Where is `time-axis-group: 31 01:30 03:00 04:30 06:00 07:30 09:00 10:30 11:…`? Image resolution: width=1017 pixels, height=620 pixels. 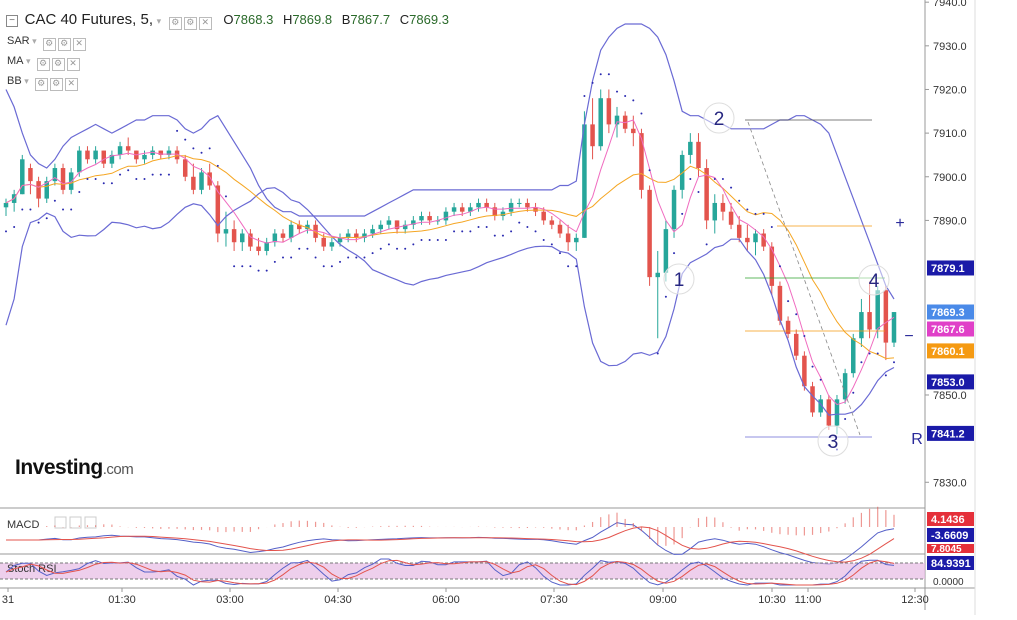
time-axis-group: 31 01:30 03:00 04:30 06:00 07:30 09:00 10:30 11:… is located at coordinates (465, 597).